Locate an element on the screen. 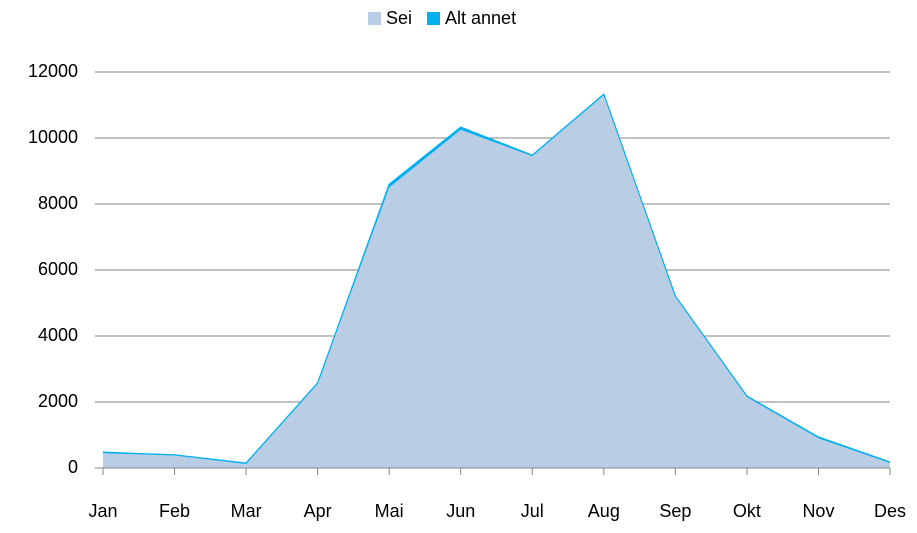 The height and width of the screenshot is (533, 917). x-tick-label: Apr is located at coordinates (318, 511).